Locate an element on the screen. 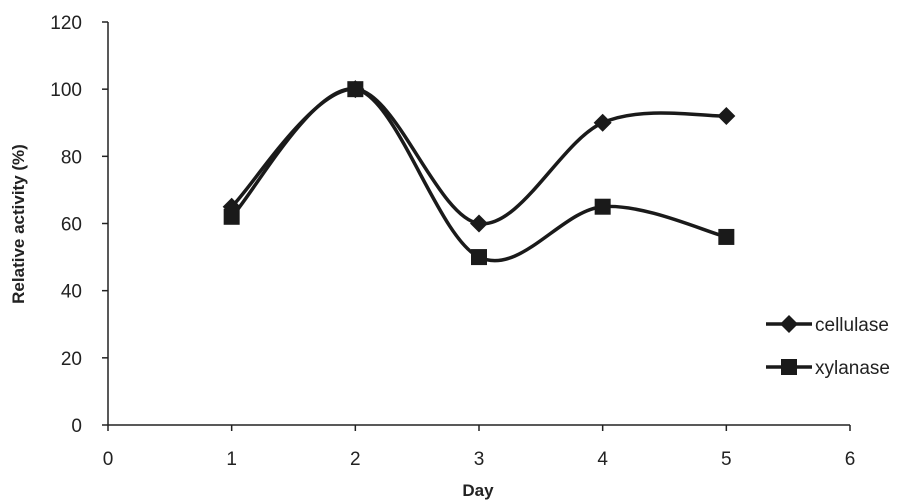 This screenshot has height=502, width=913. legend-item-xylanase: xylanase is located at coordinates (828, 368).